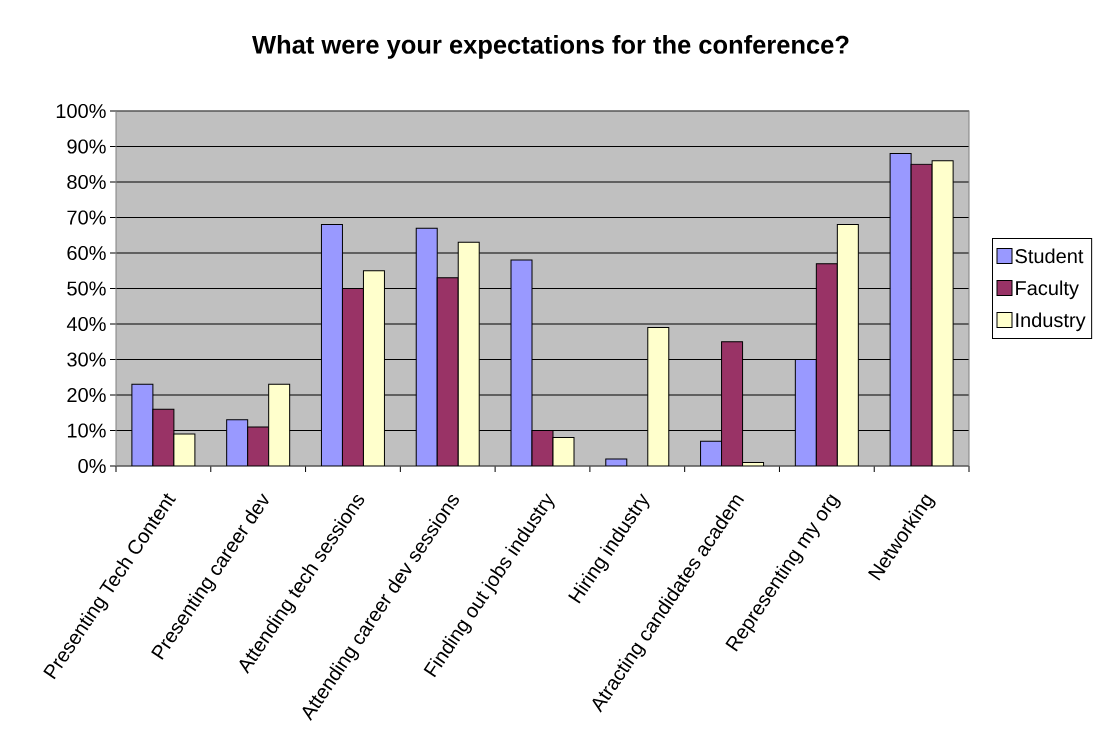 This screenshot has width=1102, height=737. Describe the element at coordinates (81, 111) in the screenshot. I see `y-tick-label: 100%` at that location.